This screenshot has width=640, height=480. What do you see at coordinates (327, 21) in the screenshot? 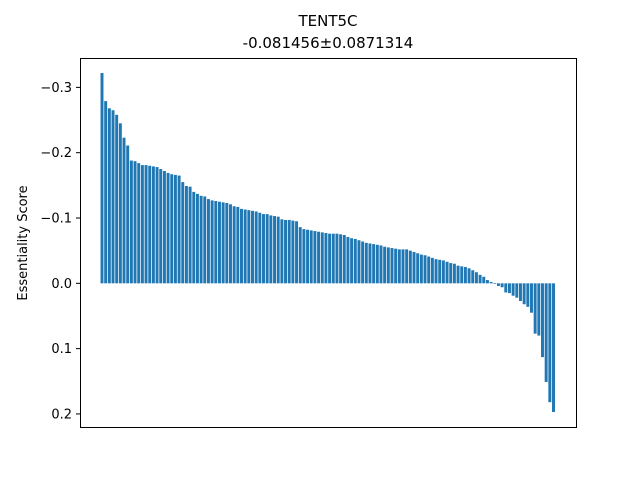
I see `chart-title: TENT5C` at bounding box center [327, 21].